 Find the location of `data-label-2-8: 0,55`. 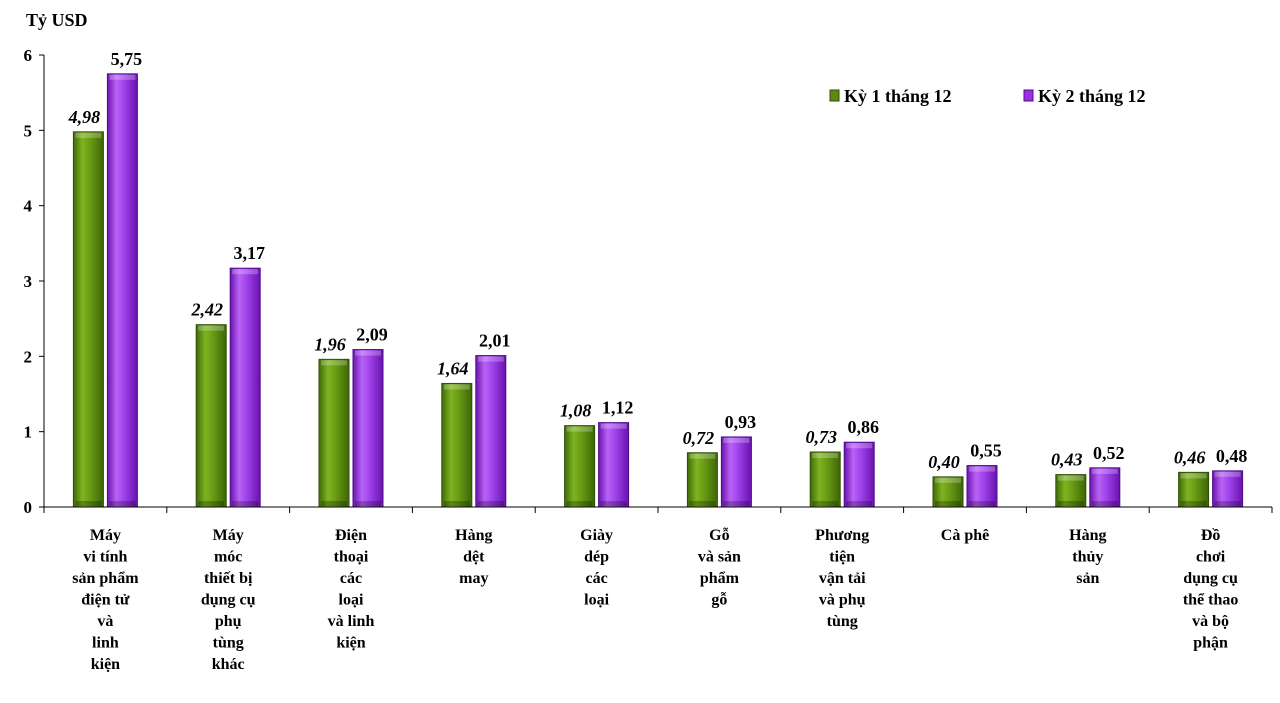

data-label-2-8: 0,55 is located at coordinates (986, 451).